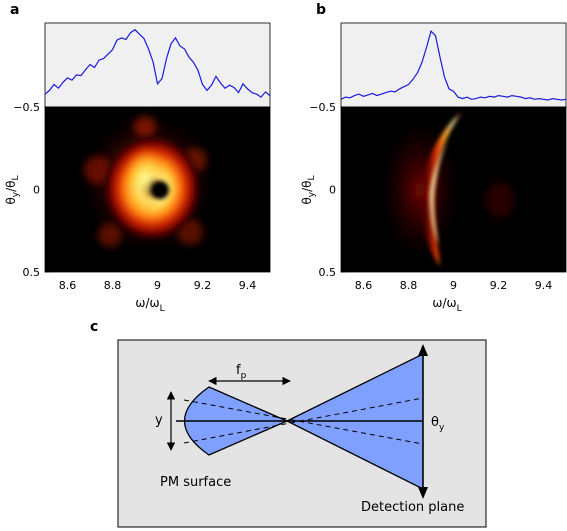 This screenshot has width=567, height=531. Describe the element at coordinates (303, 422) in the screenshot. I see `dashed-ray` at that location.